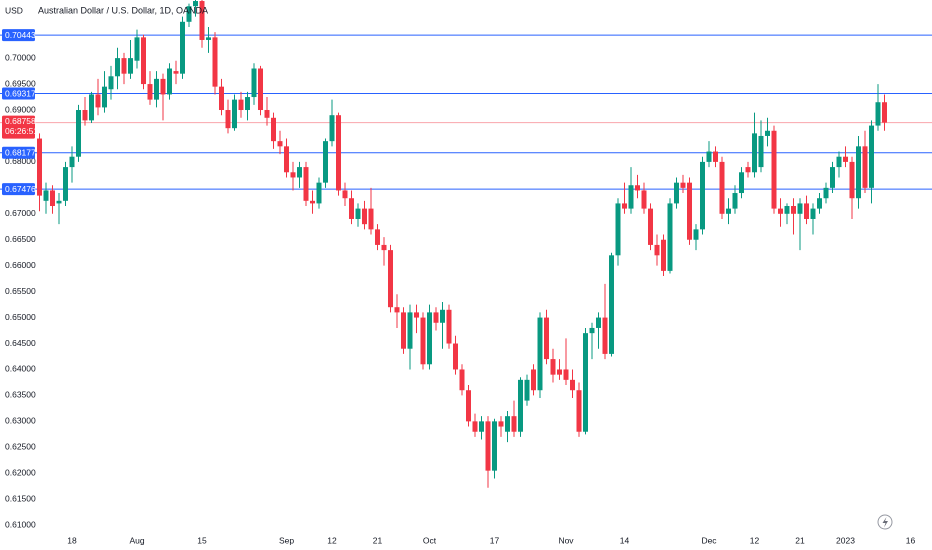  Describe the element at coordinates (72, 540) in the screenshot. I see `x-tick-label: 18` at that location.